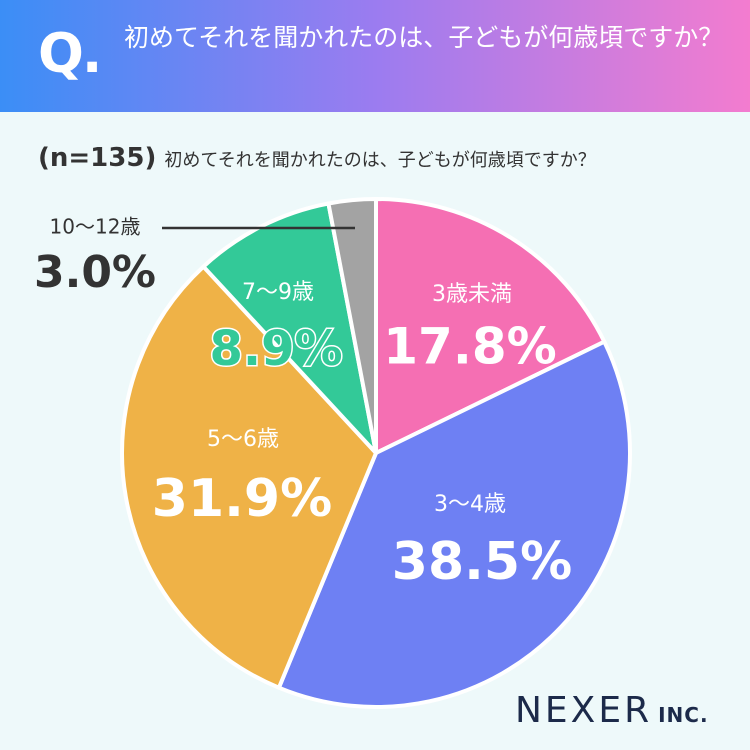 This screenshot has width=750, height=750. I want to click on category-label: 5〜6歳, so click(243, 439).